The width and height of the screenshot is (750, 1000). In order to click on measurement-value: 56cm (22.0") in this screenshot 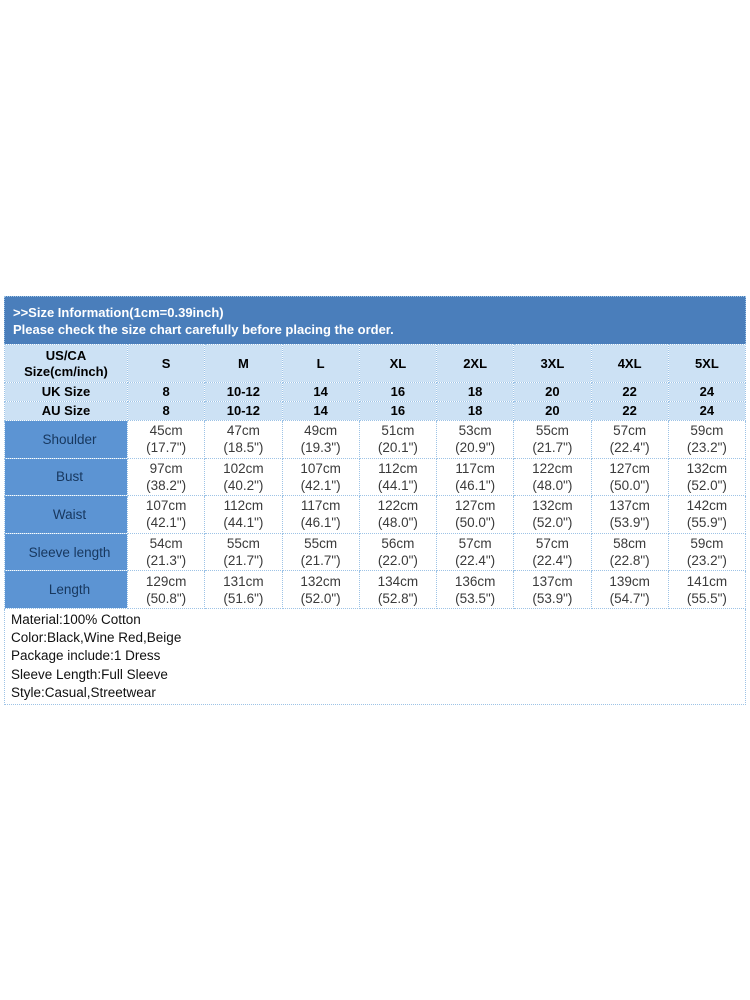, I will do `click(398, 552)`.